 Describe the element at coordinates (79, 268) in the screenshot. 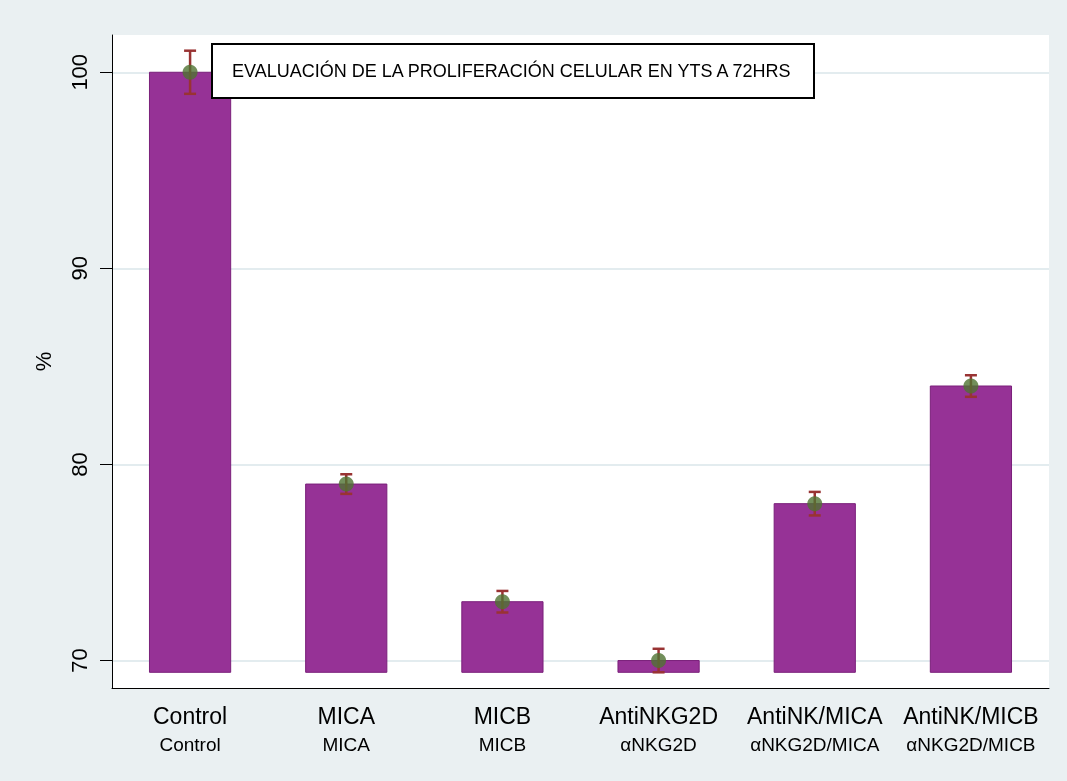

I see `y-tick-label: 90` at that location.